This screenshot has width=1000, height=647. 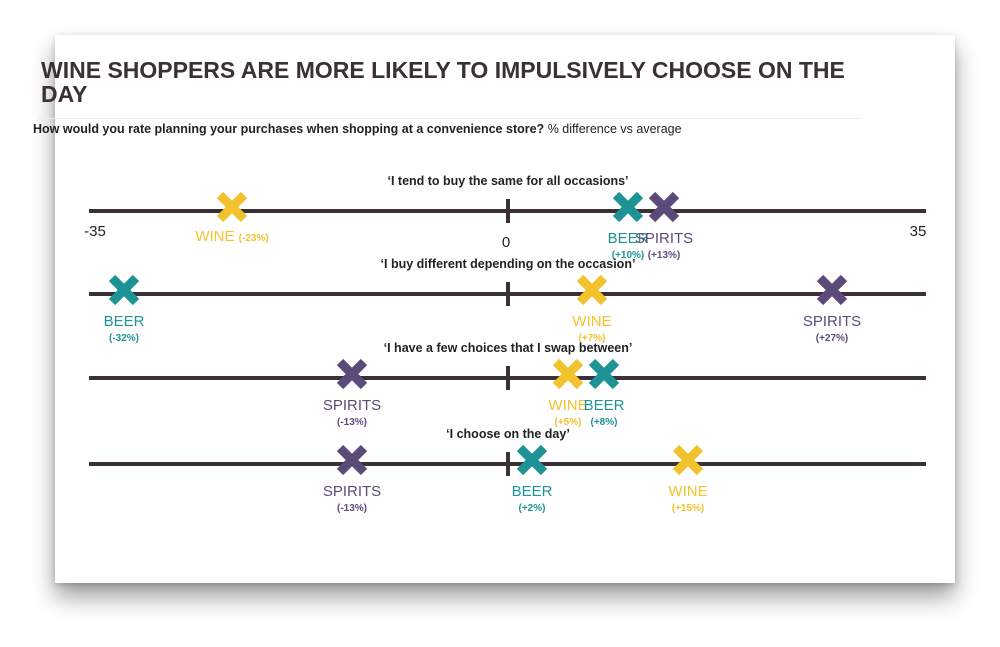 I want to click on point-value: (+8%), so click(x=604, y=422).